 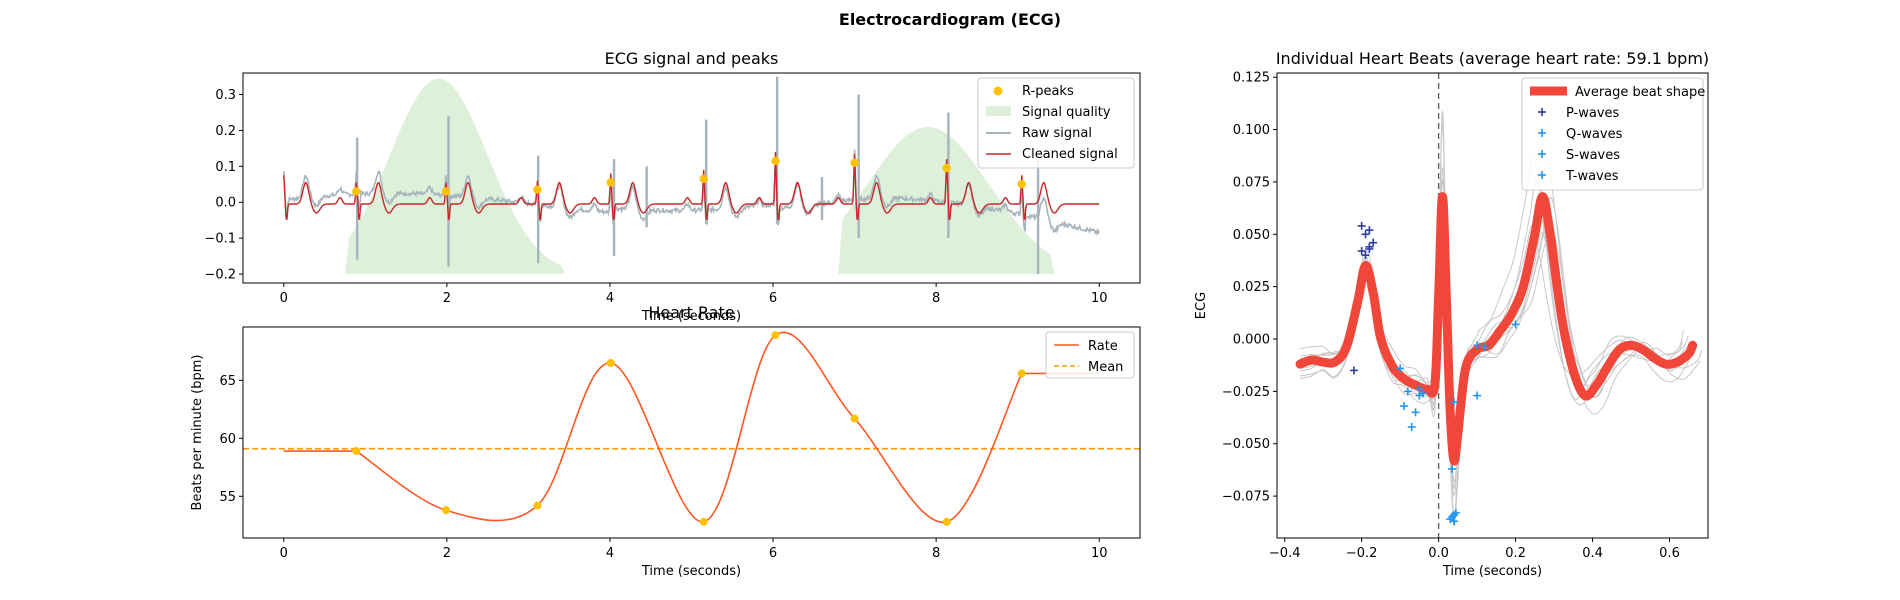 I want to click on beats-ytick-label: 0.050, so click(x=1251, y=235).